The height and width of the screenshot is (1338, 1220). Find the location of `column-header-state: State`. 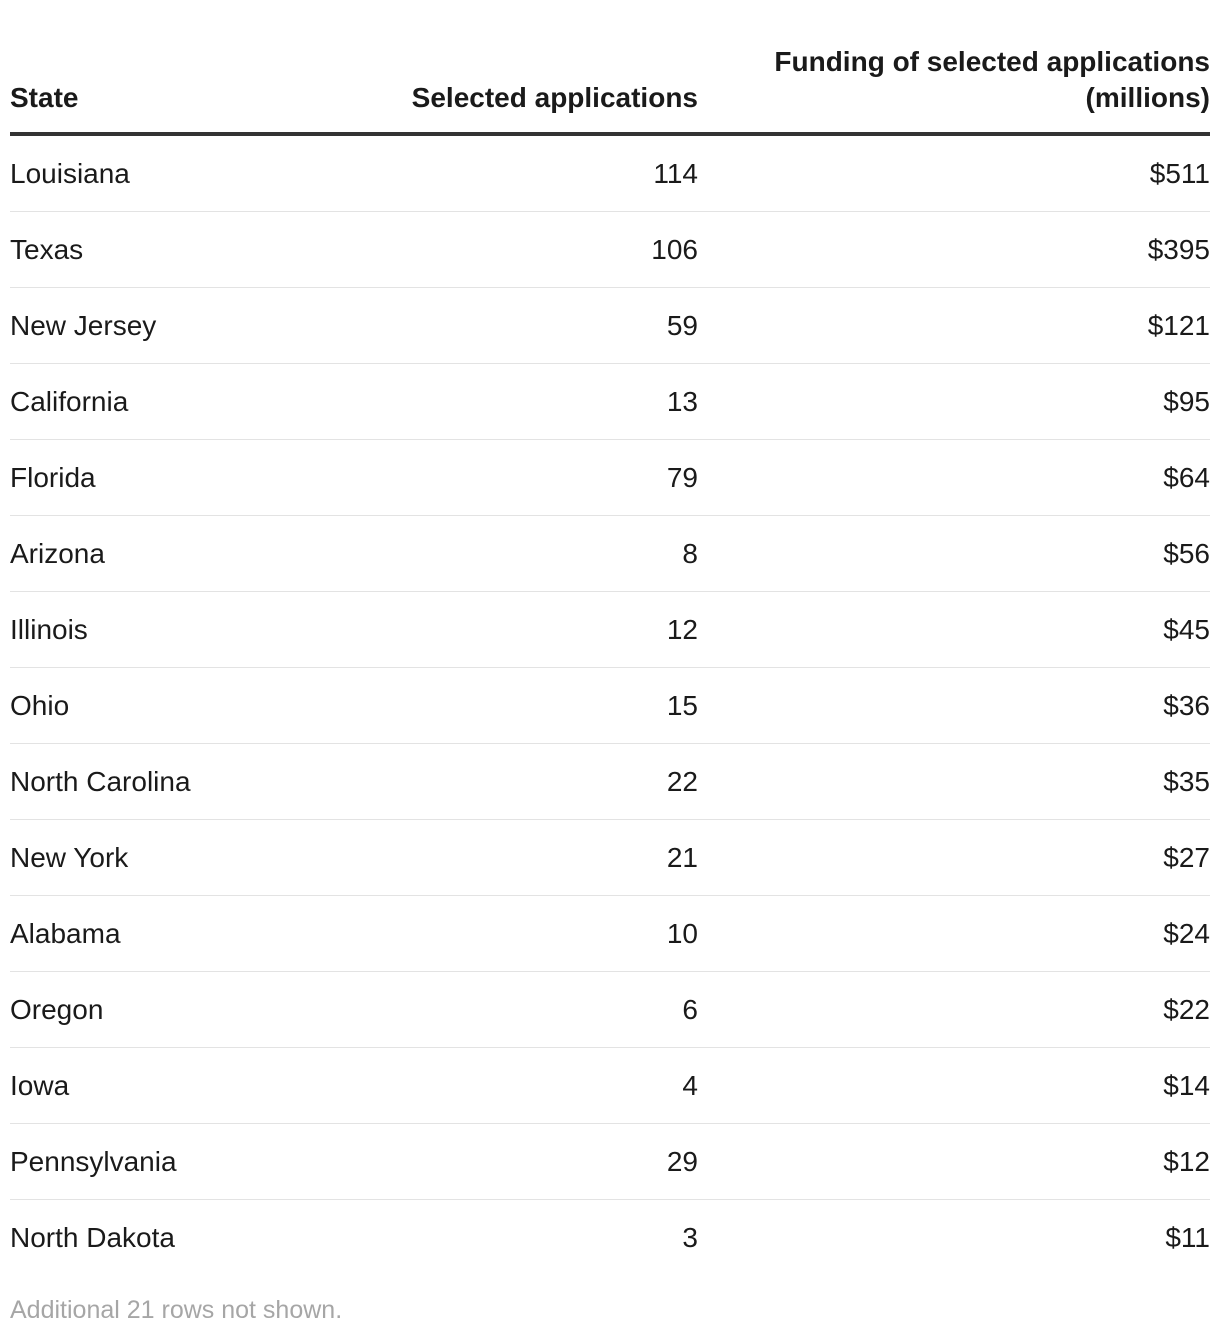

column-header-state: State is located at coordinates (180, 90).